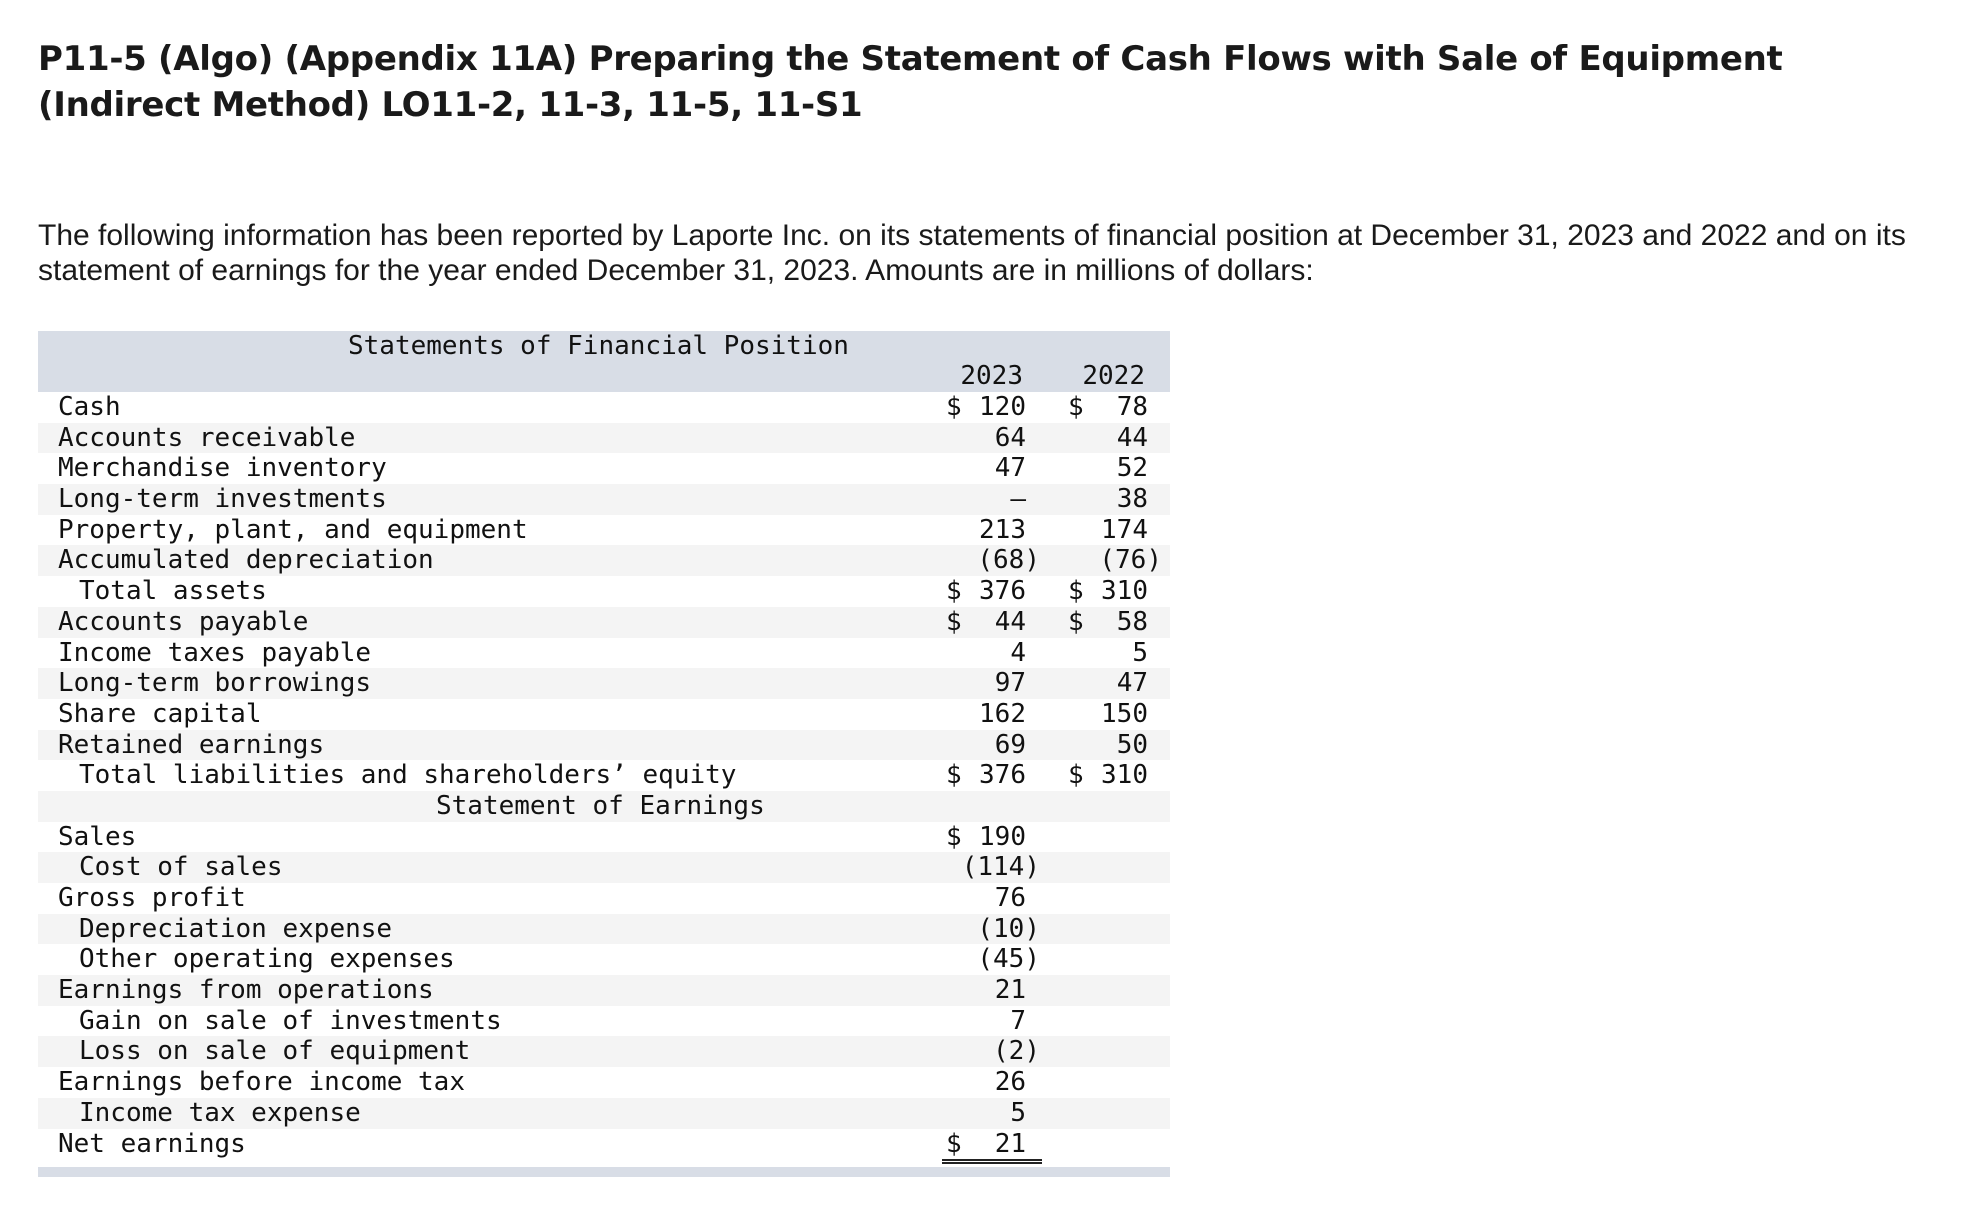  What do you see at coordinates (1132, 744) in the screenshot?
I see `amount-value: 50` at bounding box center [1132, 744].